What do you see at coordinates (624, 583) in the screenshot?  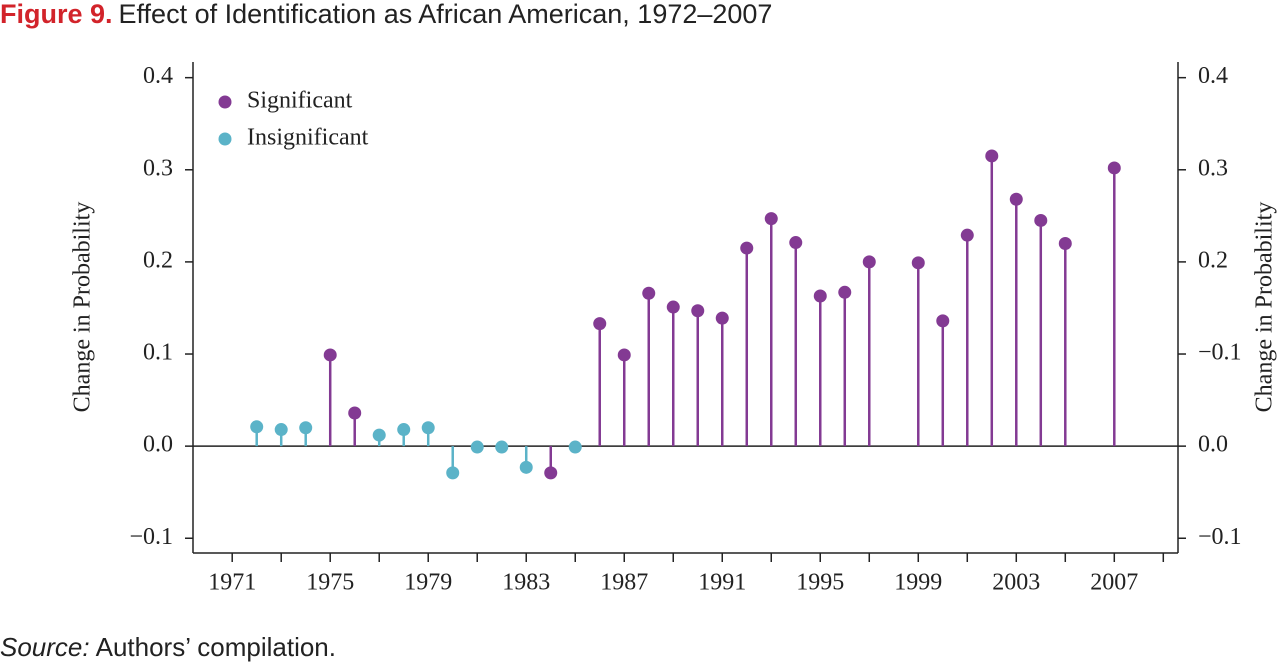 I see `x-tick-label: 1987` at bounding box center [624, 583].